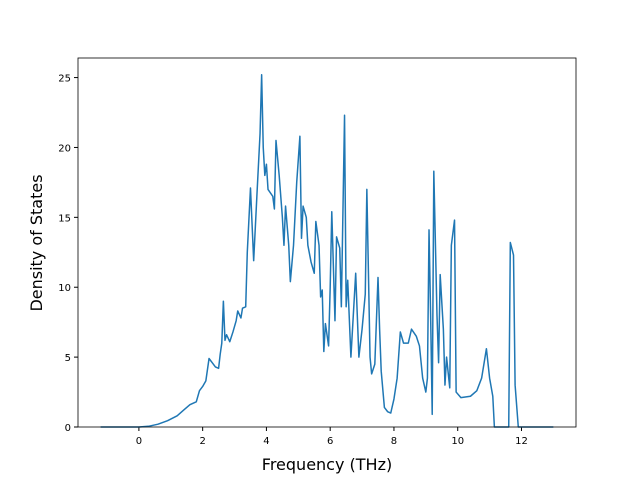 The height and width of the screenshot is (480, 640). What do you see at coordinates (68, 428) in the screenshot?
I see `y-tick-label: 0` at bounding box center [68, 428].